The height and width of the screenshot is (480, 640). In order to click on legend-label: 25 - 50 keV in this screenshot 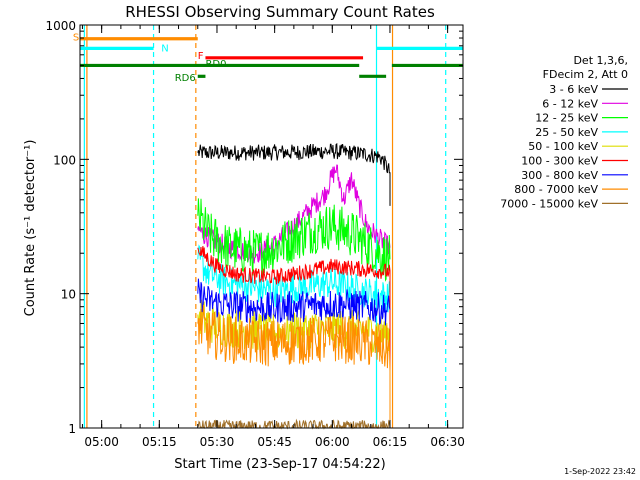, I will do `click(566, 132)`.